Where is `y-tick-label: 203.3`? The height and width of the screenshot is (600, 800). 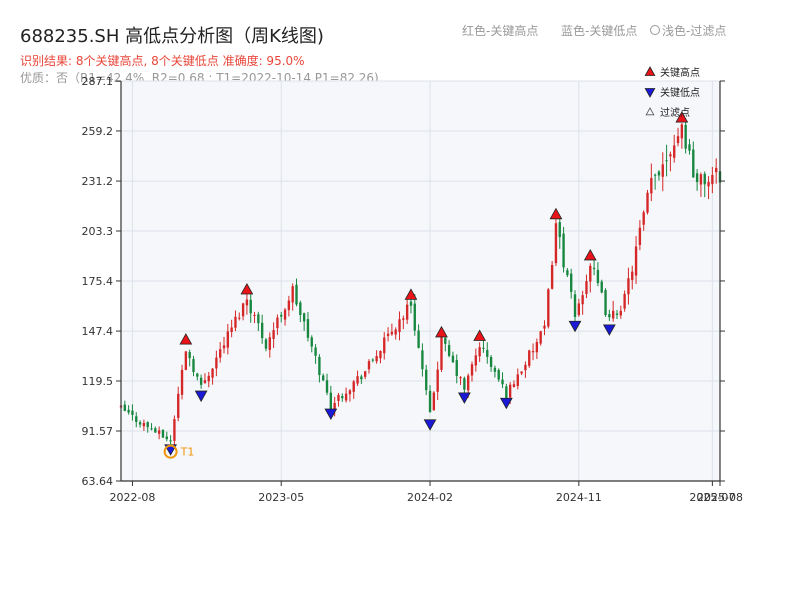 y-tick-label: 203.3 is located at coordinates (98, 231).